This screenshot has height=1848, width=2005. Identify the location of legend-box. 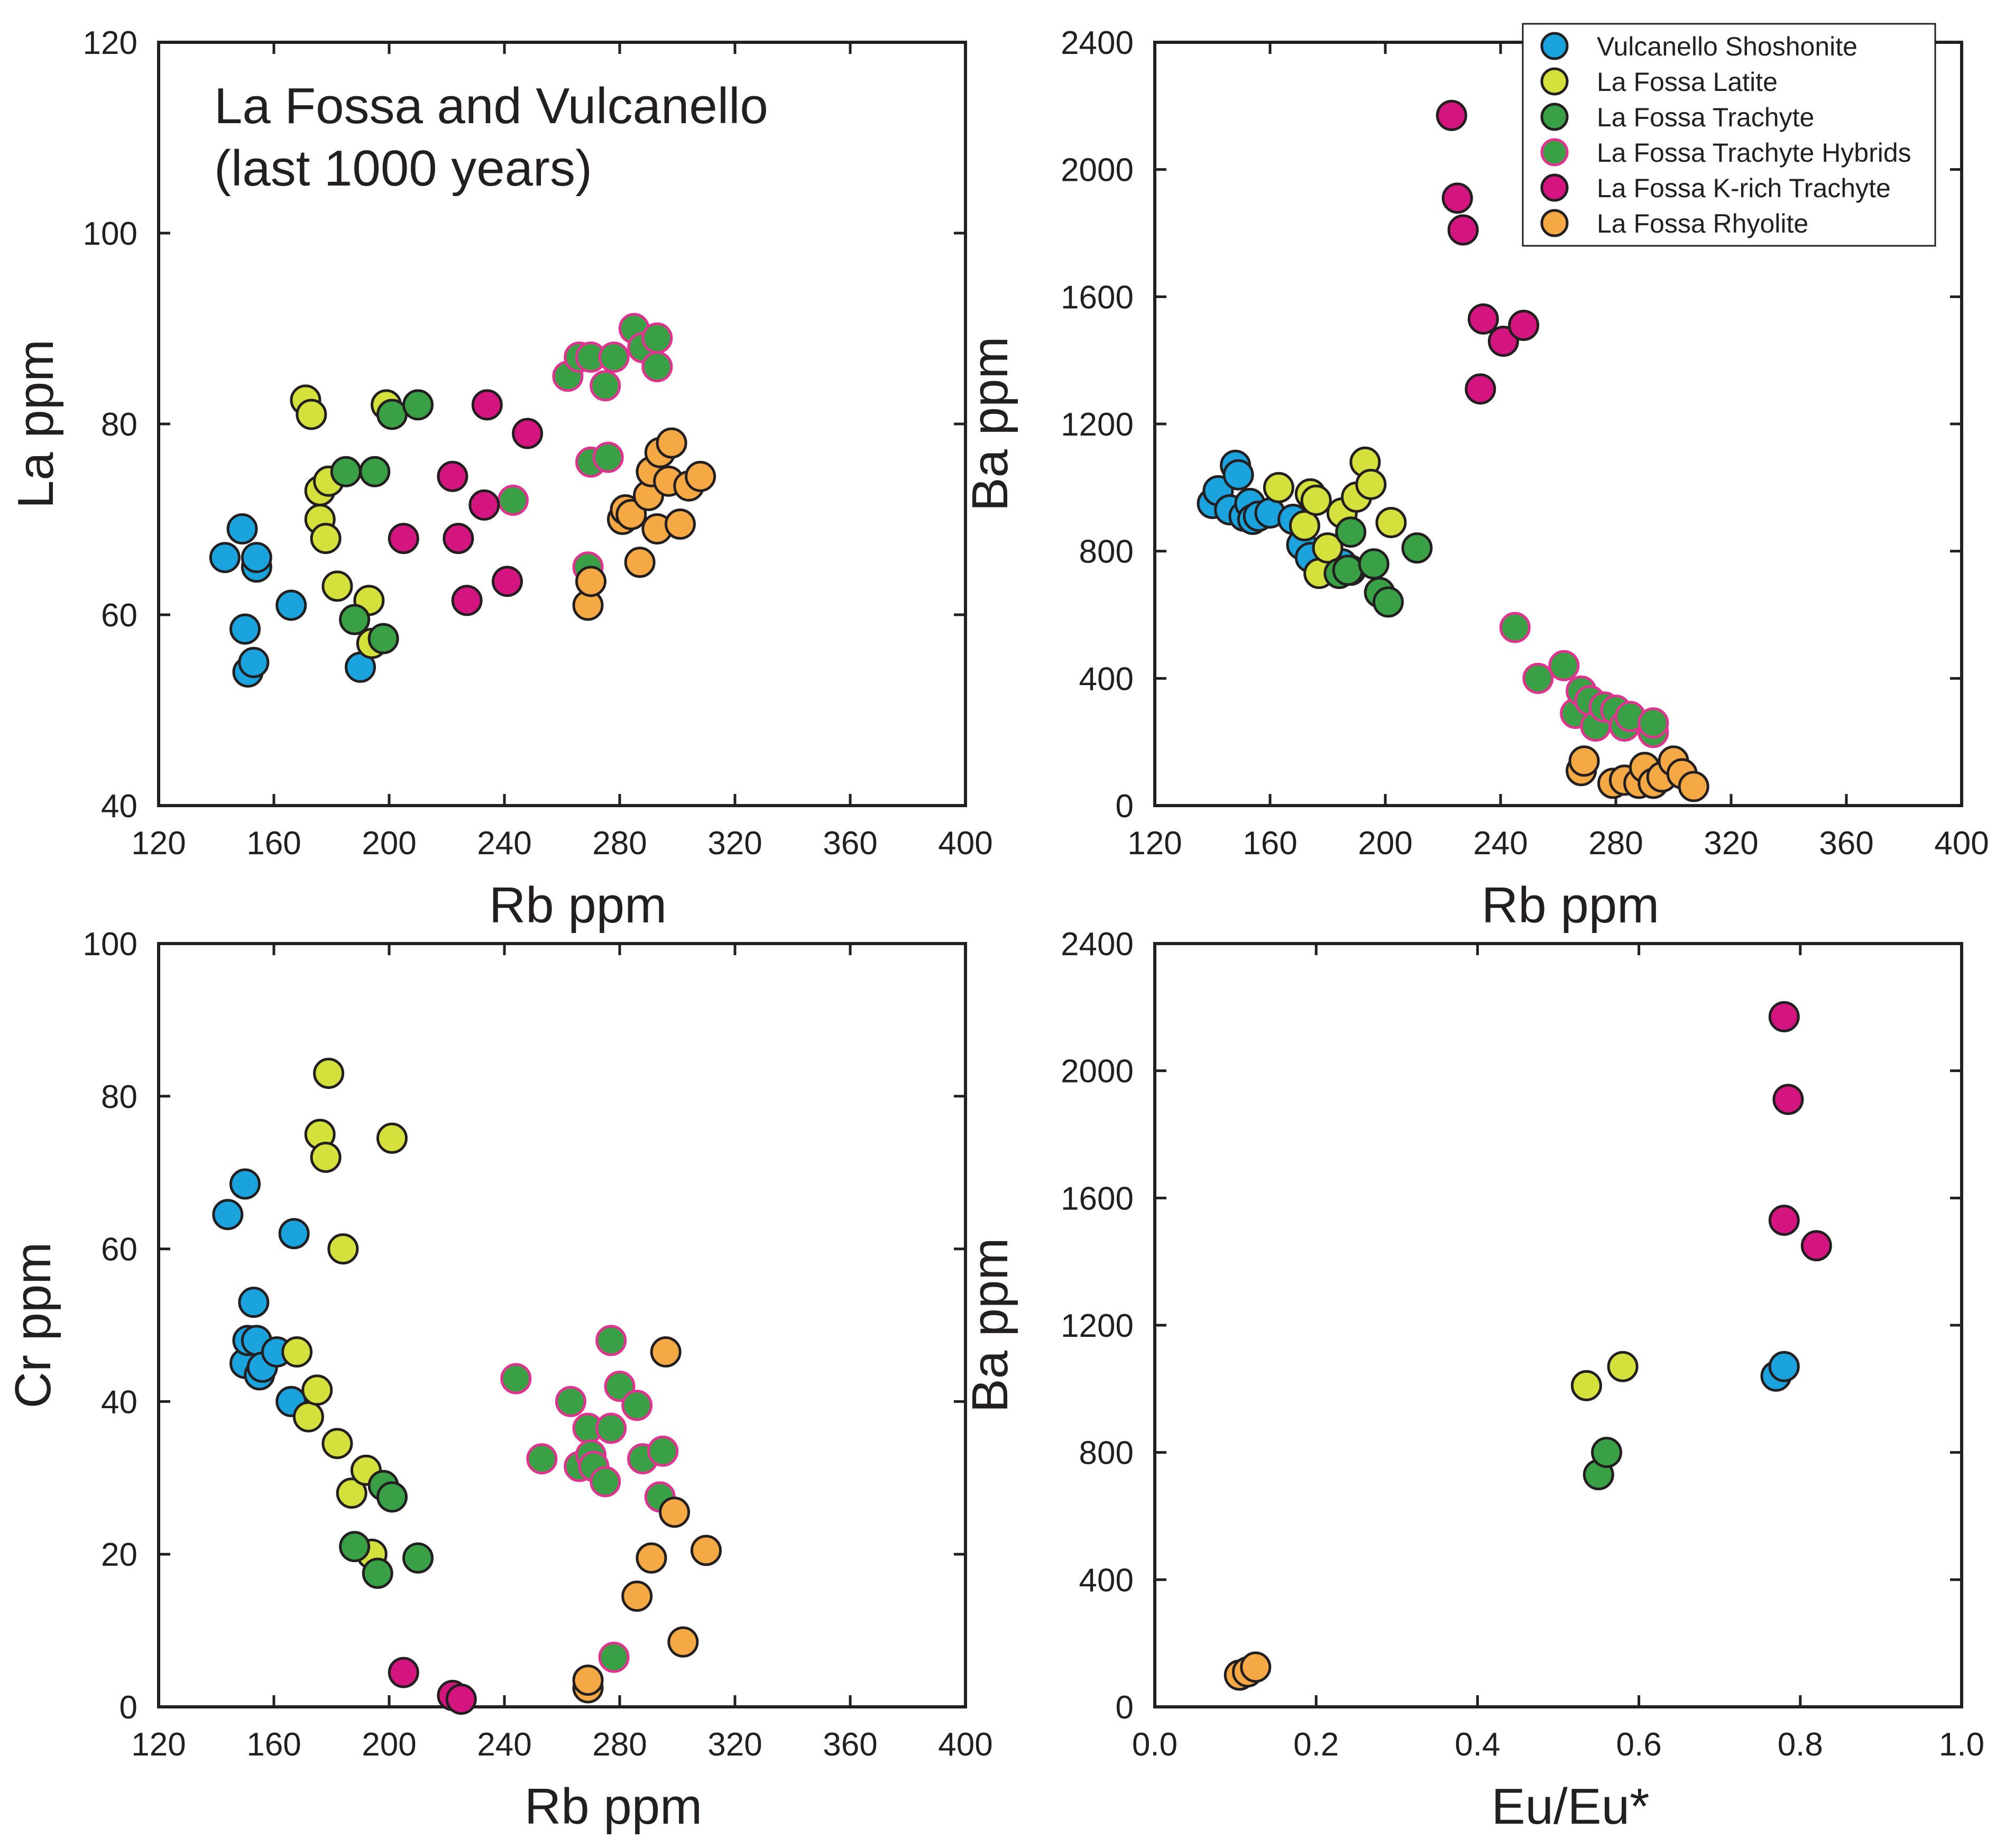
(1729, 135).